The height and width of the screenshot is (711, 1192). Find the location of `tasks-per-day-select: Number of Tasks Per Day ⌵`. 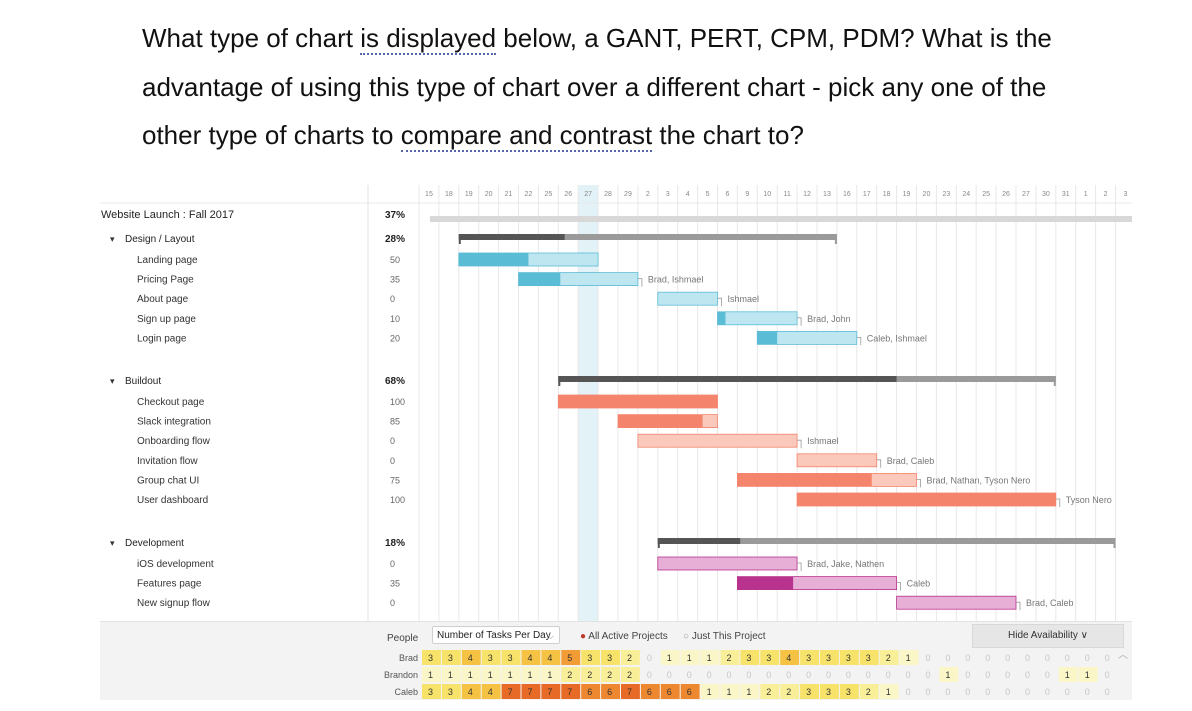

tasks-per-day-select: Number of Tasks Per Day ⌵ is located at coordinates (496, 635).